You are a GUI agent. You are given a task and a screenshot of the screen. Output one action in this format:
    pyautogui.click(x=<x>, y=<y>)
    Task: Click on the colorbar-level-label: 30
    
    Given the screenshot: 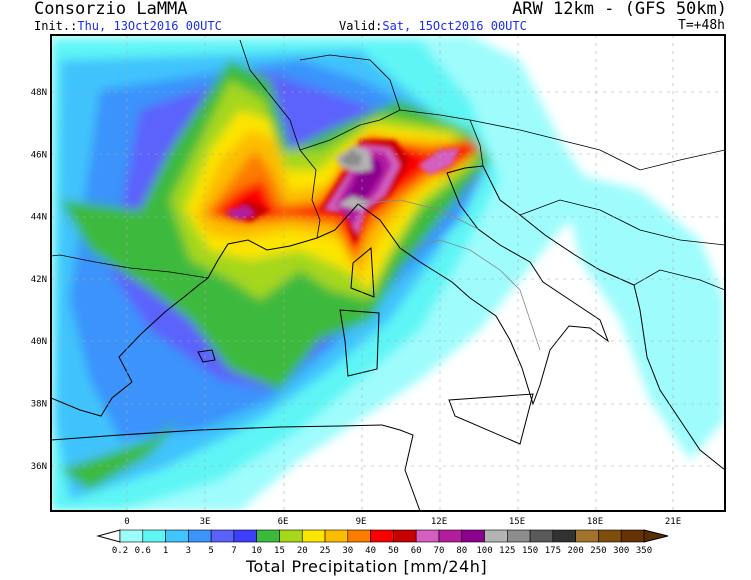 What is the action you would take?
    pyautogui.click(x=347, y=551)
    